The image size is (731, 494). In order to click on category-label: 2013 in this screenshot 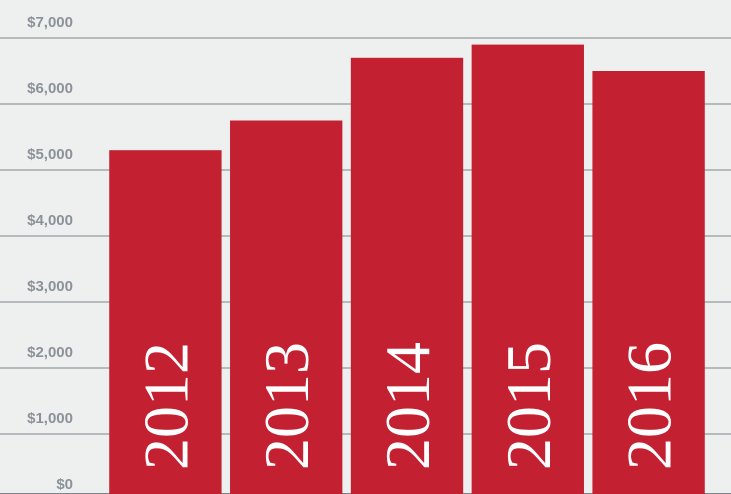, I will do `click(286, 406)`.